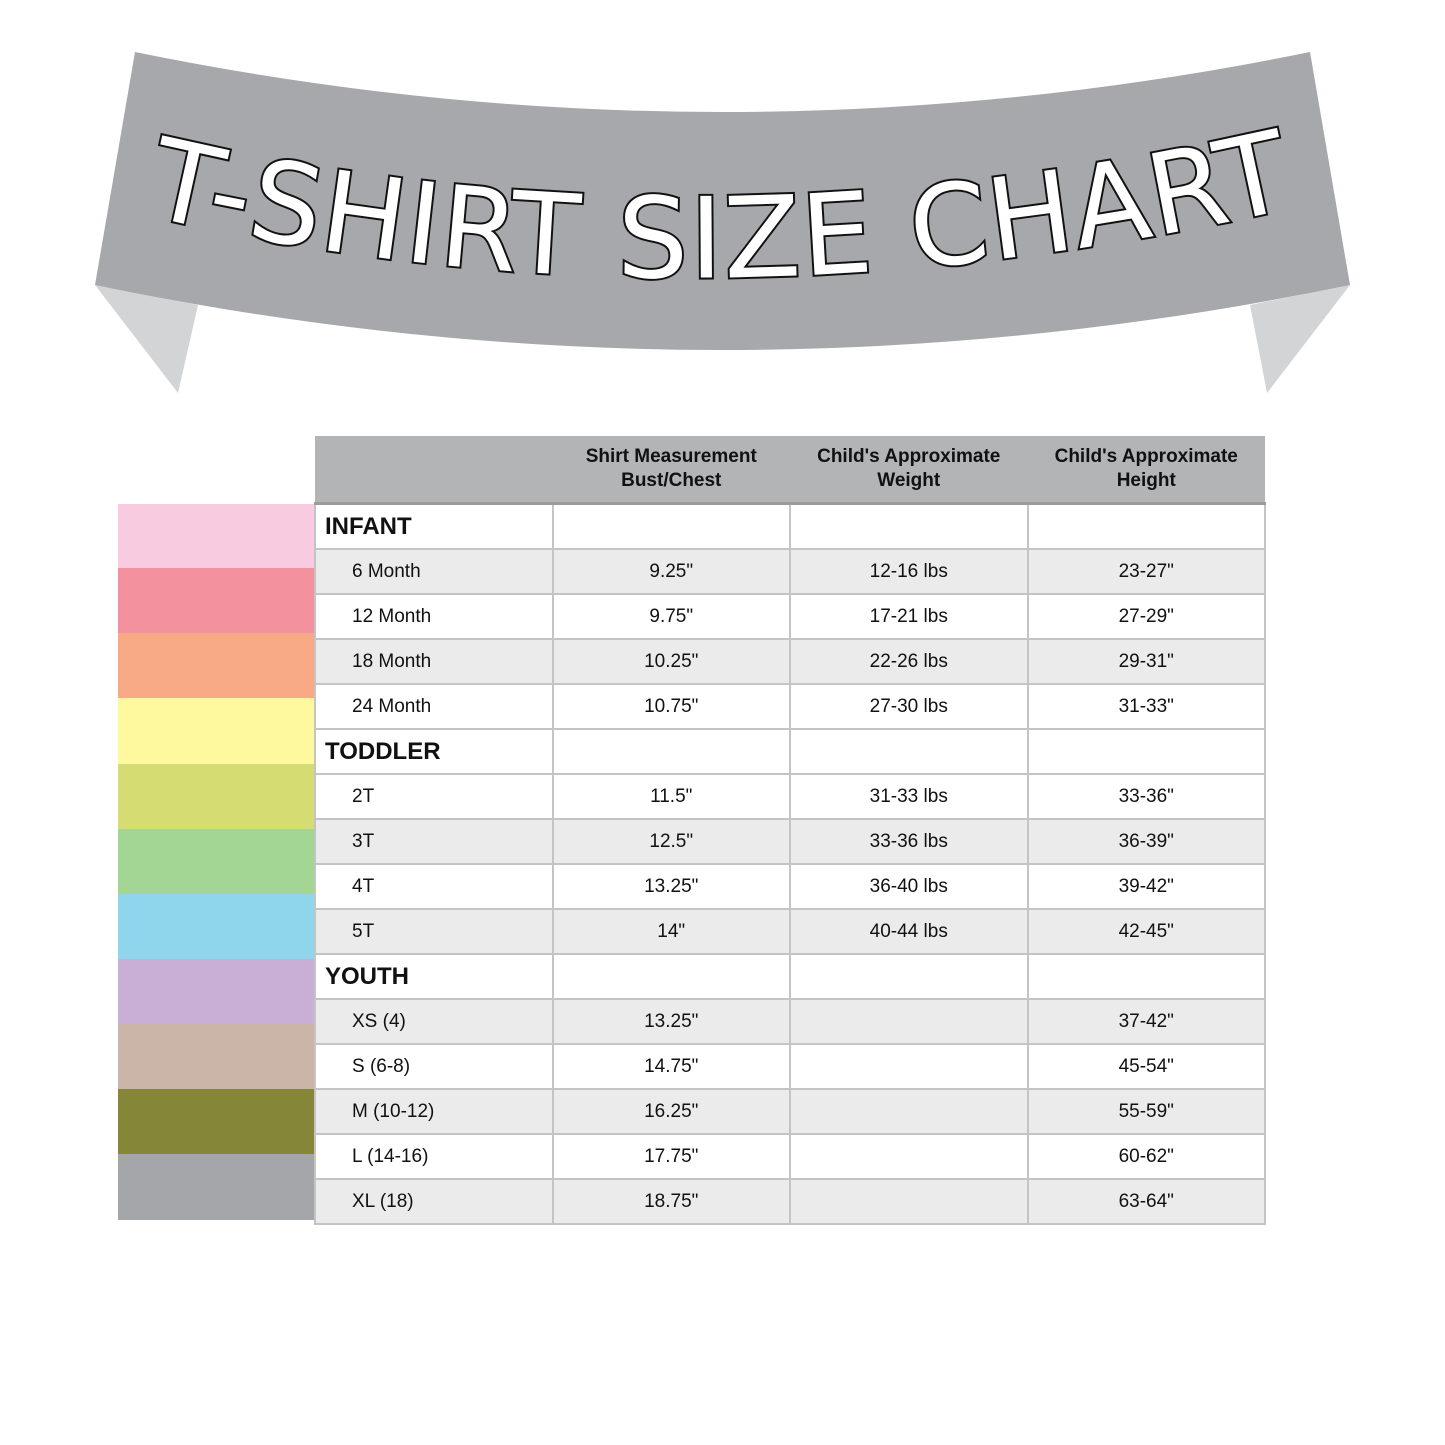  Describe the element at coordinates (434, 661) in the screenshot. I see `size-label: 18 Month` at that location.